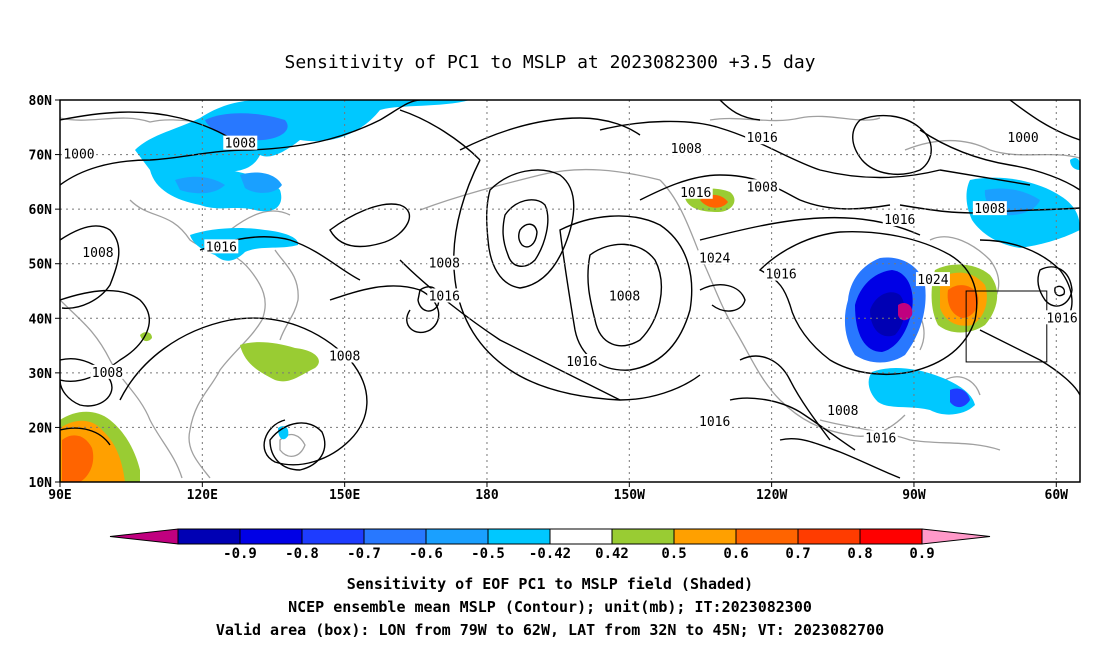 The image size is (1100, 650). What do you see at coordinates (41, 483) in the screenshot?
I see `y-tick-label: 10N` at bounding box center [41, 483].